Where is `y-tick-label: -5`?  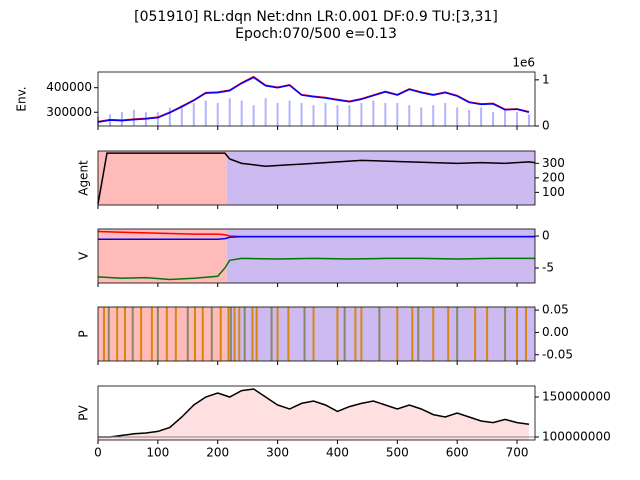 y-tick-label: -5 is located at coordinates (548, 267).